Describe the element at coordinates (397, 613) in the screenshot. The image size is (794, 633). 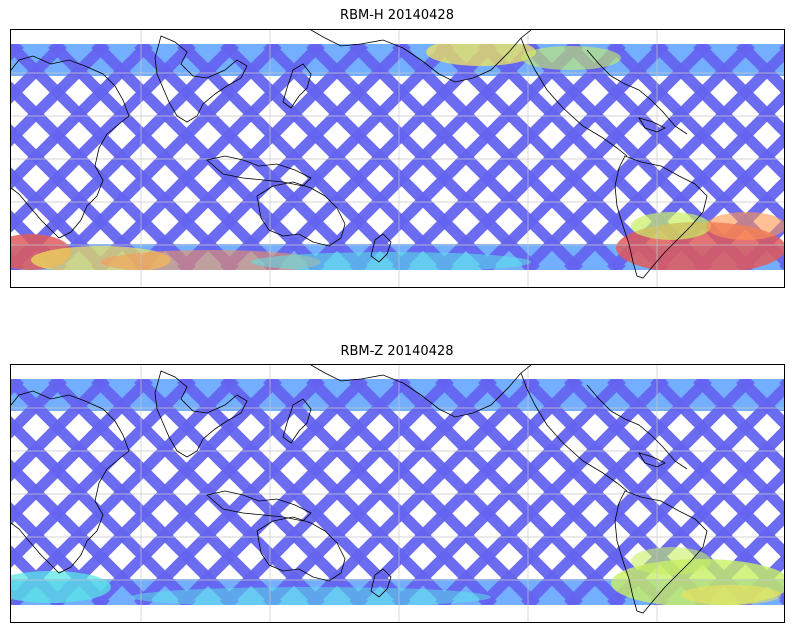
I see `rbm-z-south-no-data` at that location.